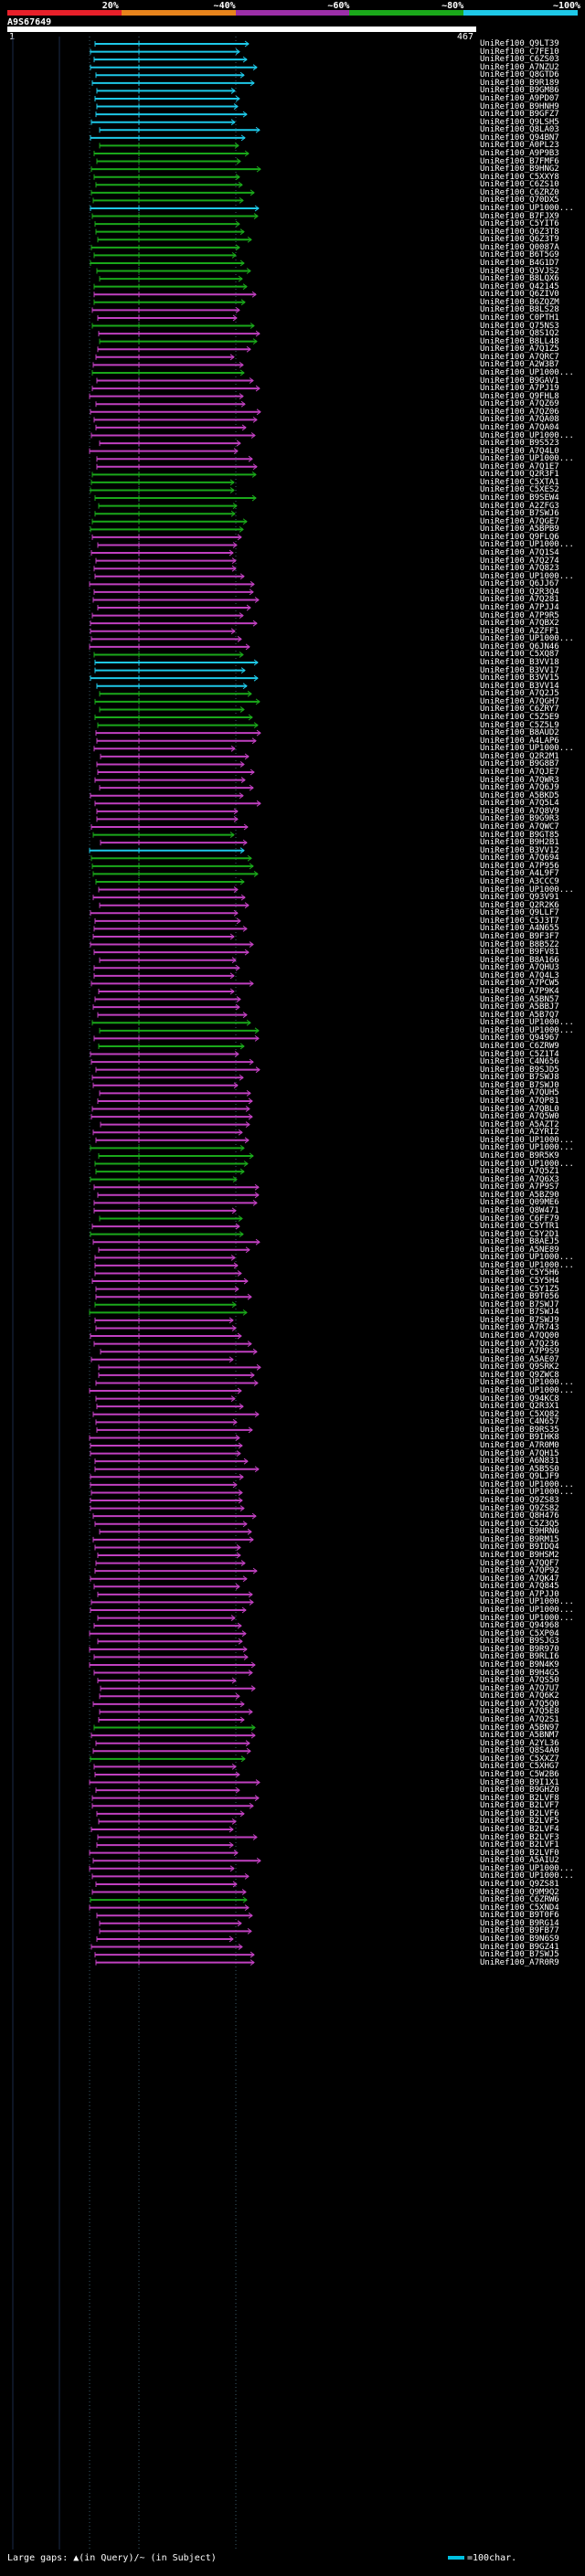  Describe the element at coordinates (519, 521) in the screenshot. I see `hit-label: UniRef100_A7QGE7` at that location.